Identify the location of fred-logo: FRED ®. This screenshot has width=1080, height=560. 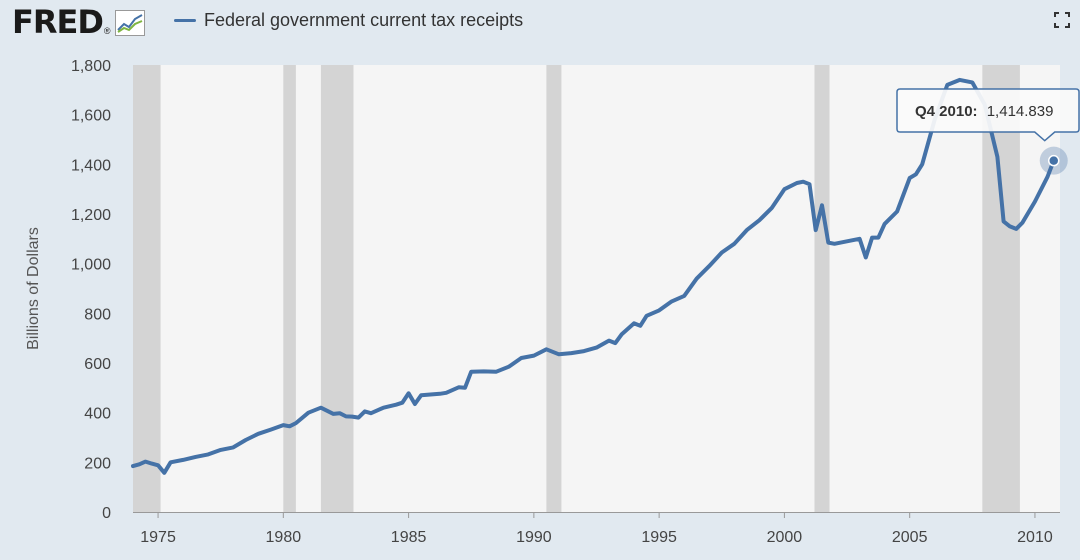
(78, 22).